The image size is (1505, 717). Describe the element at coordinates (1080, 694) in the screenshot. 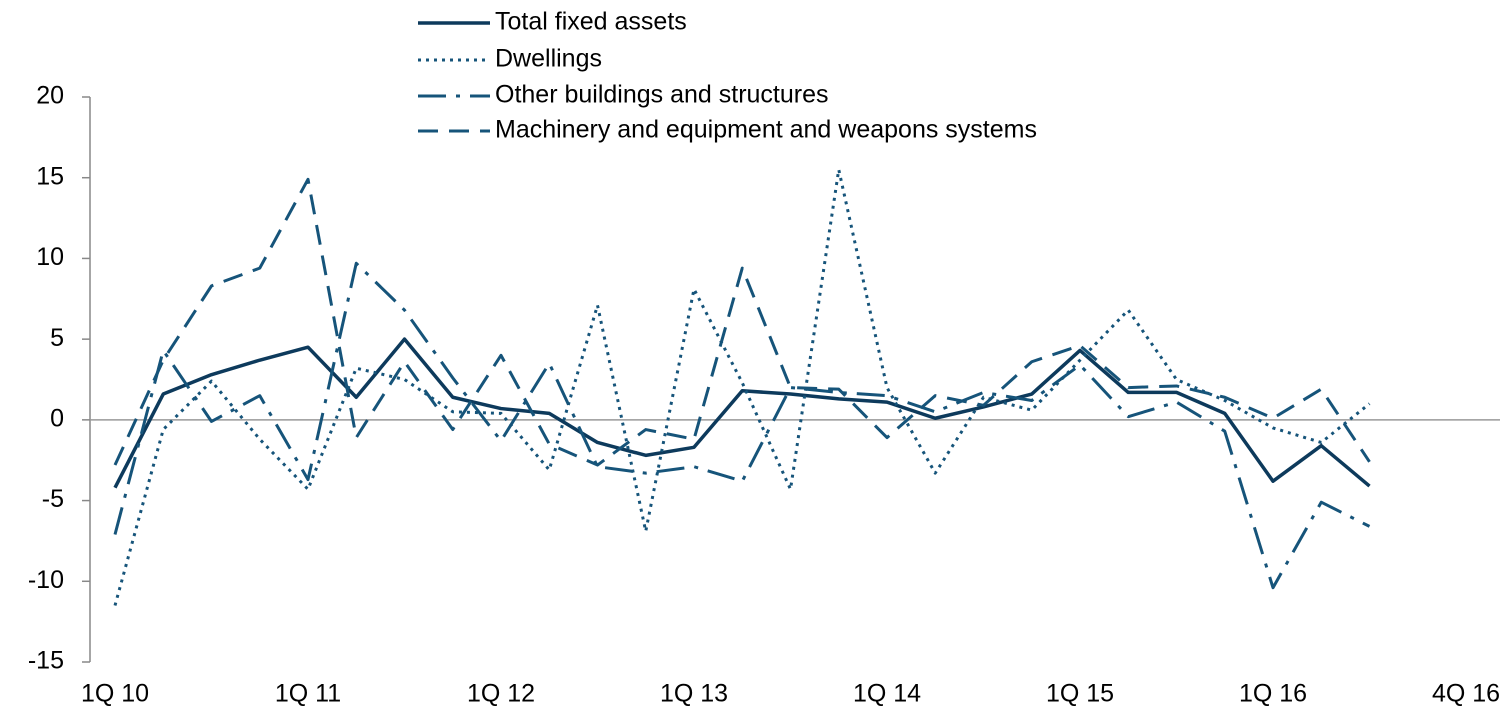

I see `x-tick-label: 1Q 15` at that location.